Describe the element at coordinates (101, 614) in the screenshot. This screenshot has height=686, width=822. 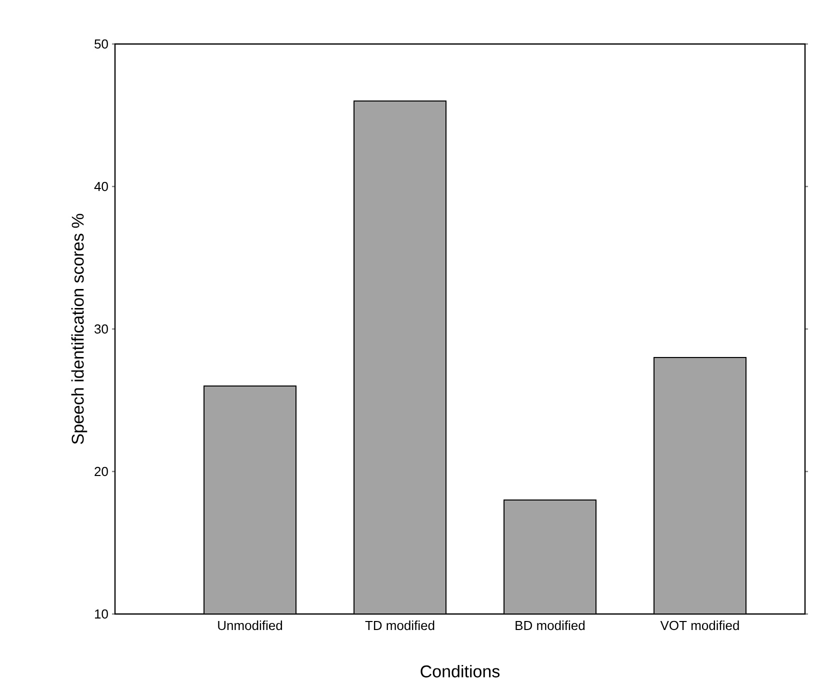
I see `y-tick-label: 10` at that location.